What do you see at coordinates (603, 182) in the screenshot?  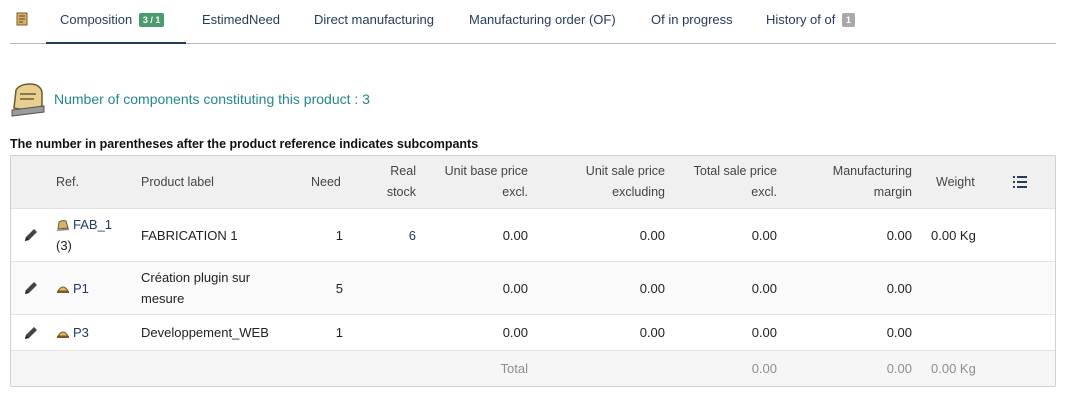 I see `col-unit-sale-price: Unit sale price excluding` at bounding box center [603, 182].